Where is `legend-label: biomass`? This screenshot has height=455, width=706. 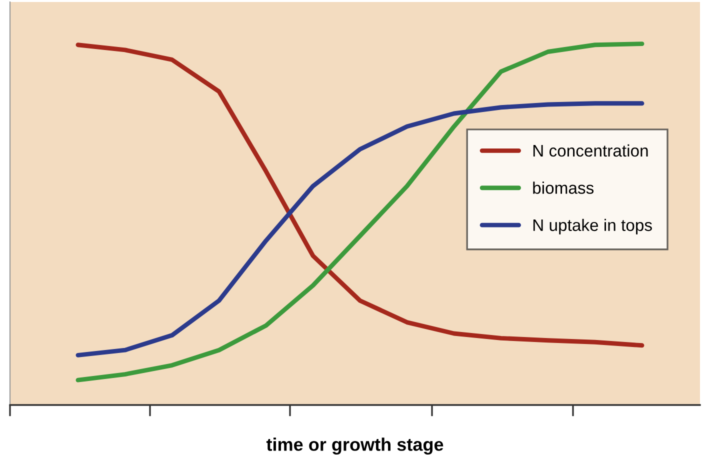 legend-label: biomass is located at coordinates (563, 188).